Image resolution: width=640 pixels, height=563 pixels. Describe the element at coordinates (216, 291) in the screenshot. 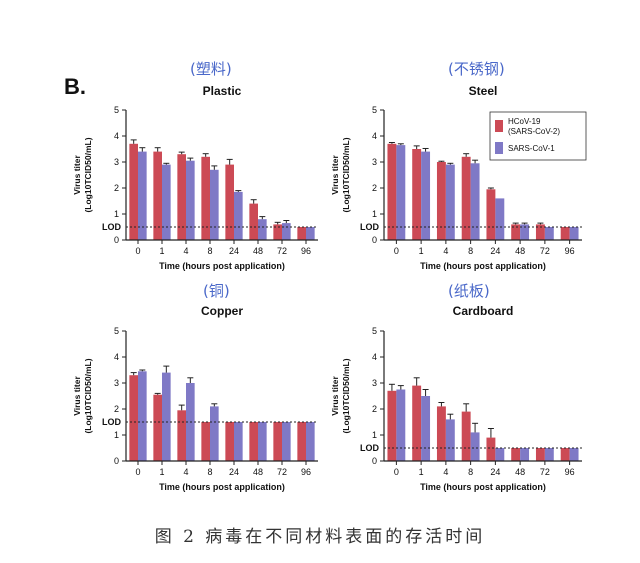

I see `chinese-label-copper: (铜)` at that location.